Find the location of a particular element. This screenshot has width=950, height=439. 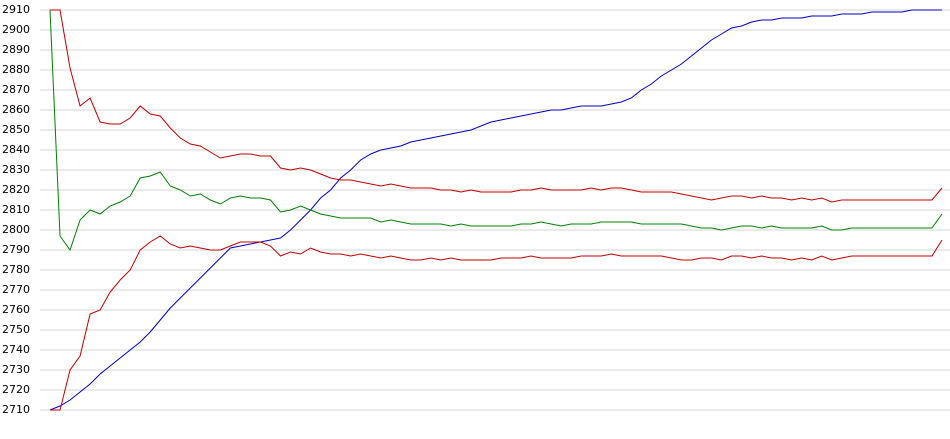

y-tick-label: 2870 is located at coordinates (16, 89).